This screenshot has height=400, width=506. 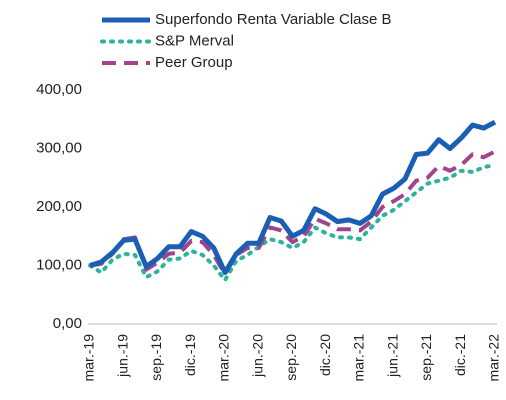 What do you see at coordinates (156, 357) in the screenshot?
I see `x-tick-label: sep.-19` at bounding box center [156, 357].